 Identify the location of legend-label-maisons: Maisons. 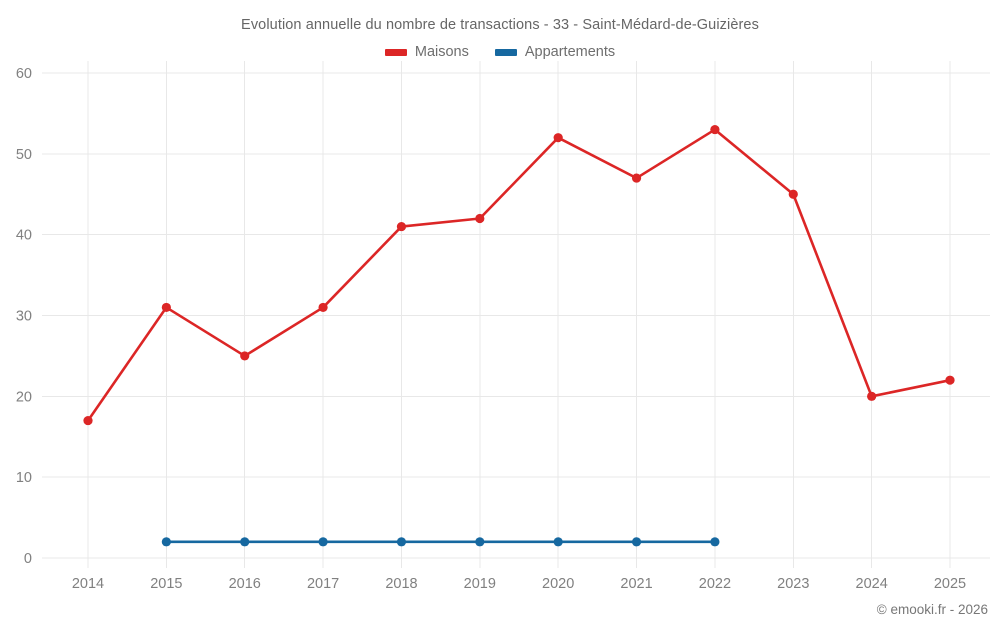
(441, 52).